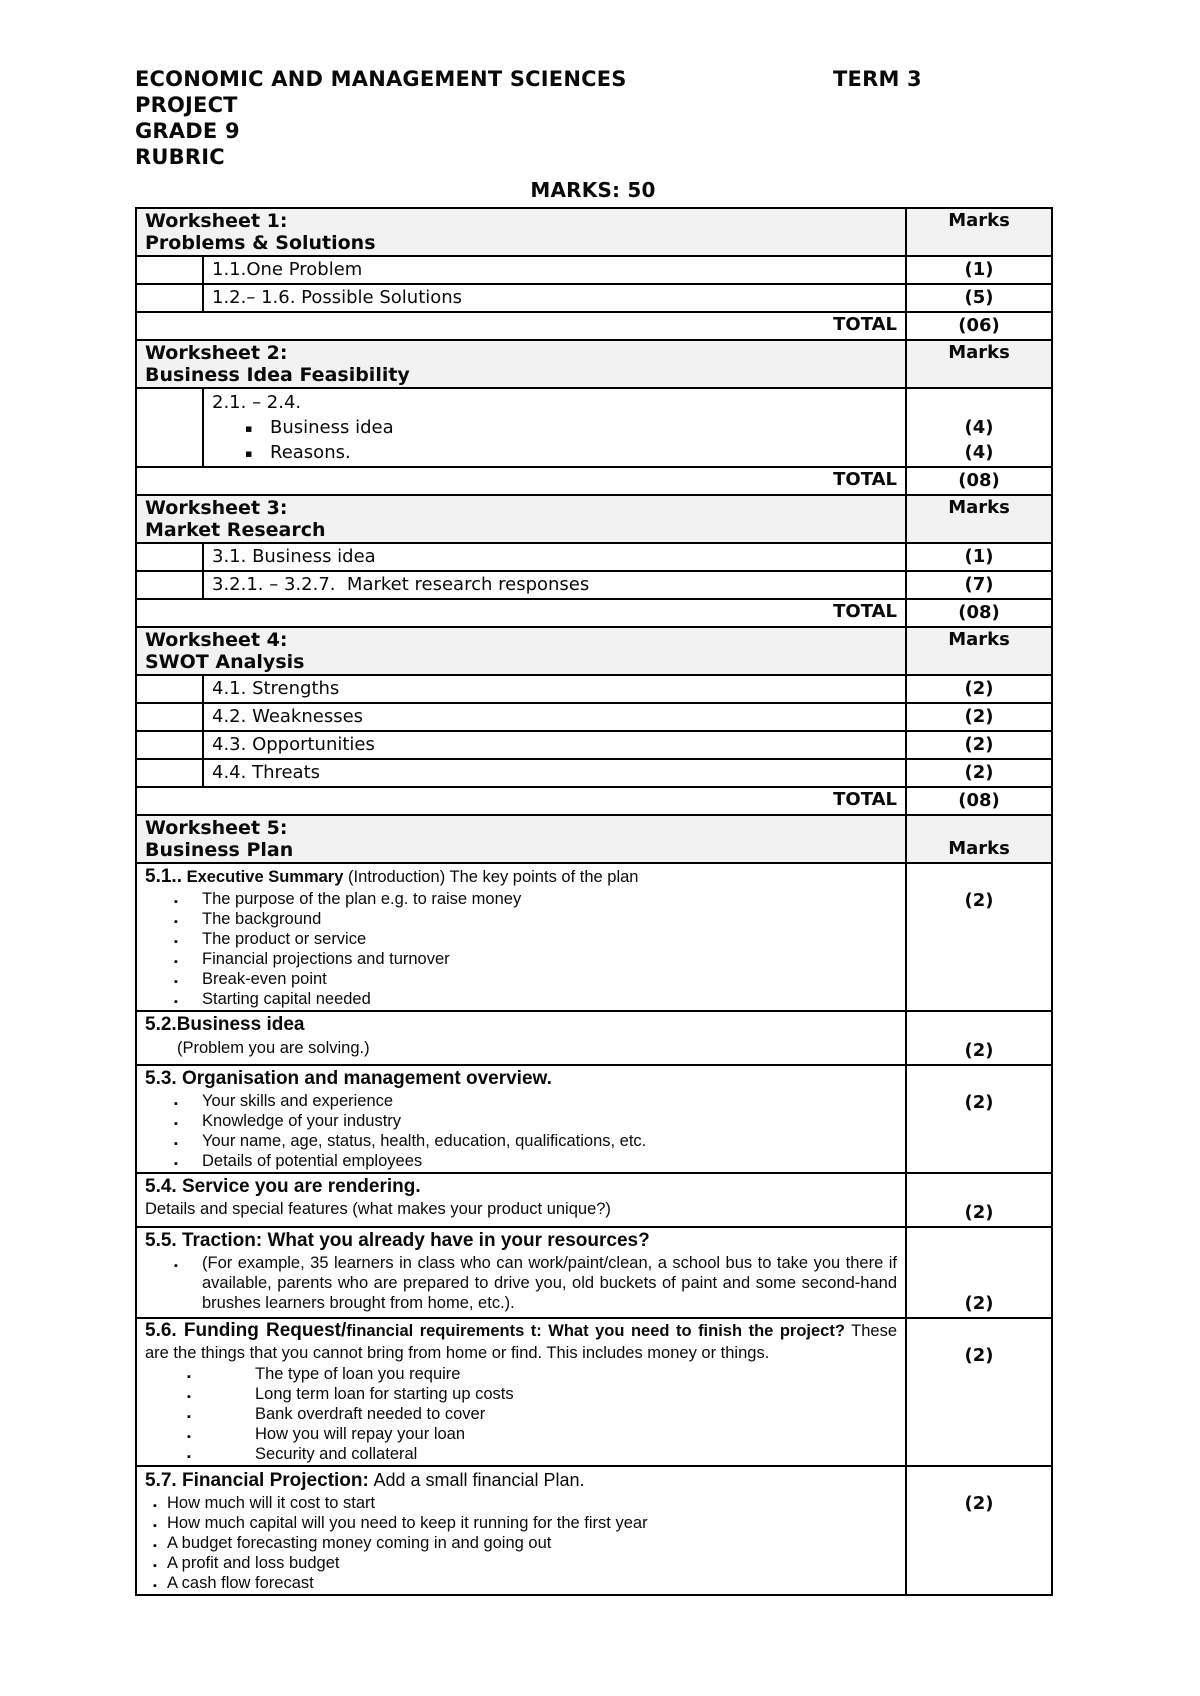 The height and width of the screenshot is (1696, 1200). I want to click on ws2-title-line1: Worksheet 2:, so click(216, 353).